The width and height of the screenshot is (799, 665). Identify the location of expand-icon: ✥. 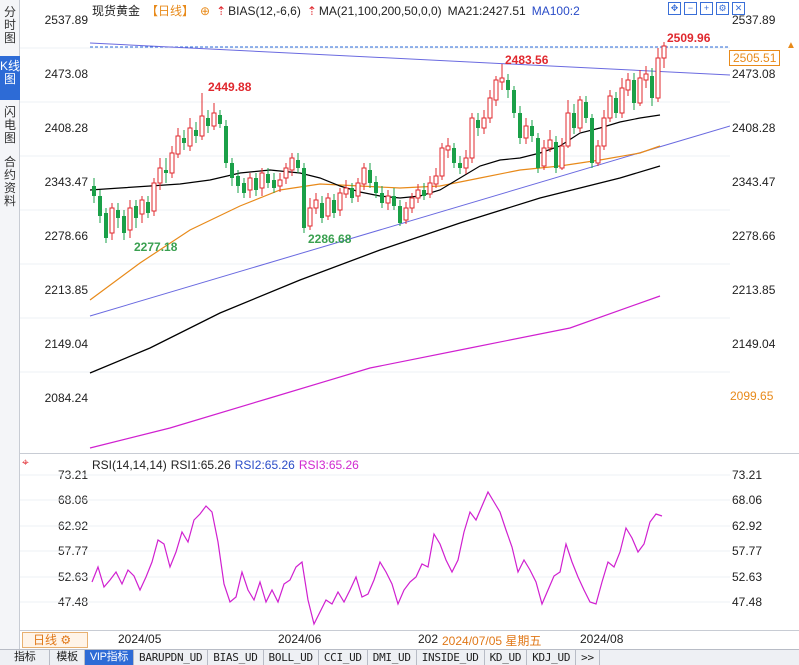
(674, 8).